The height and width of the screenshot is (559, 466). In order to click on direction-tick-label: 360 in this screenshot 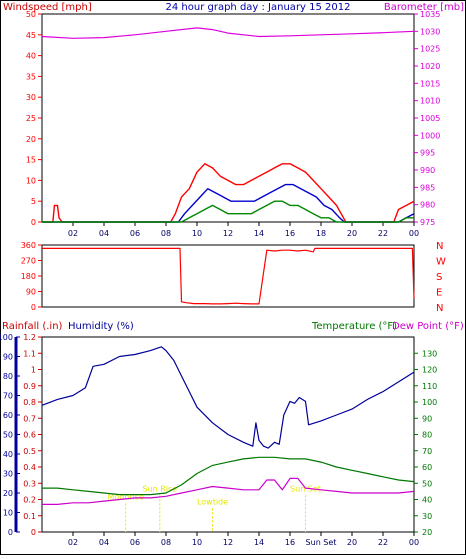, I will do `click(28, 245)`.